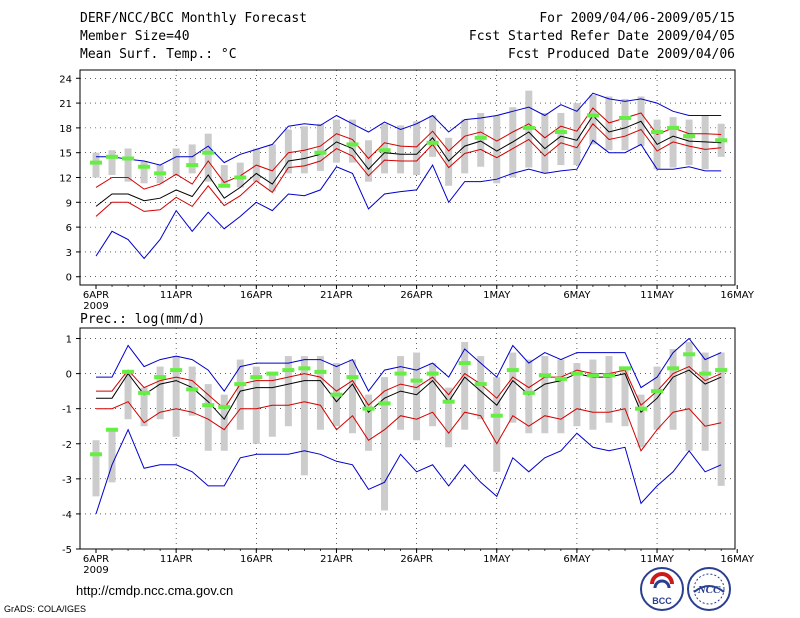 Image resolution: width=800 pixels, height=618 pixels. I want to click on y-tick-label: 9, so click(69, 203).